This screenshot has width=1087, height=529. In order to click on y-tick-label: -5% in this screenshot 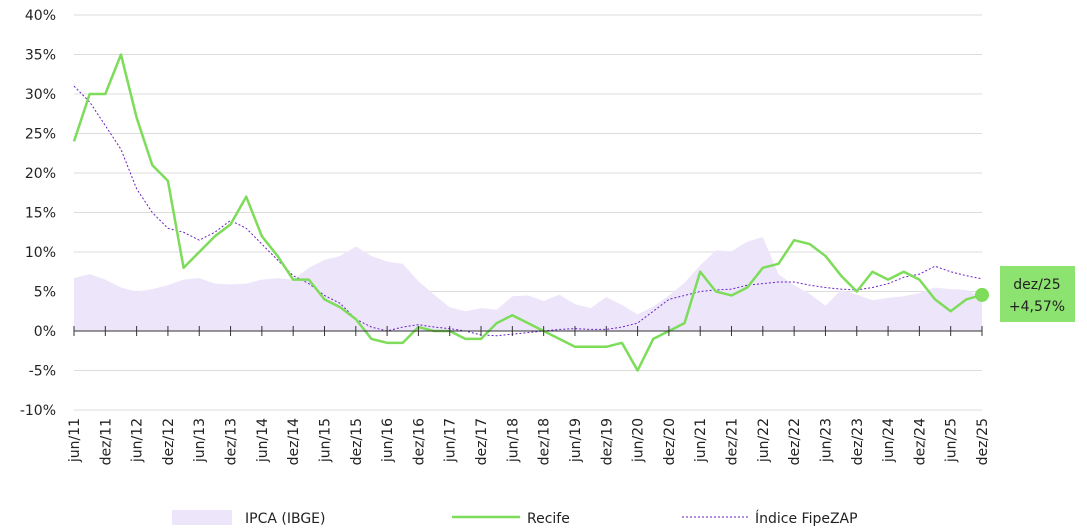, I will do `click(42, 372)`.